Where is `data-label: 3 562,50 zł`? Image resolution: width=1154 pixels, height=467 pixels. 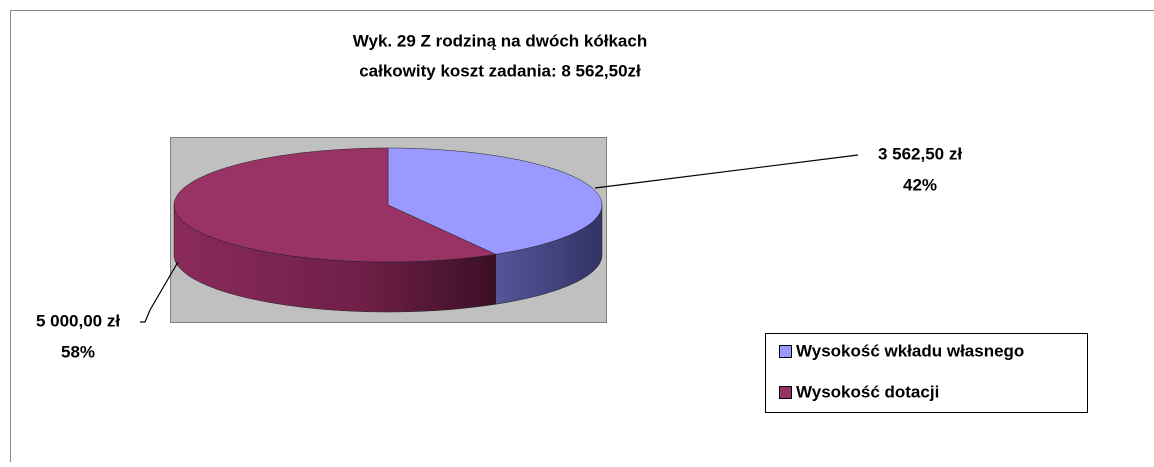 data-label: 3 562,50 zł is located at coordinates (920, 153).